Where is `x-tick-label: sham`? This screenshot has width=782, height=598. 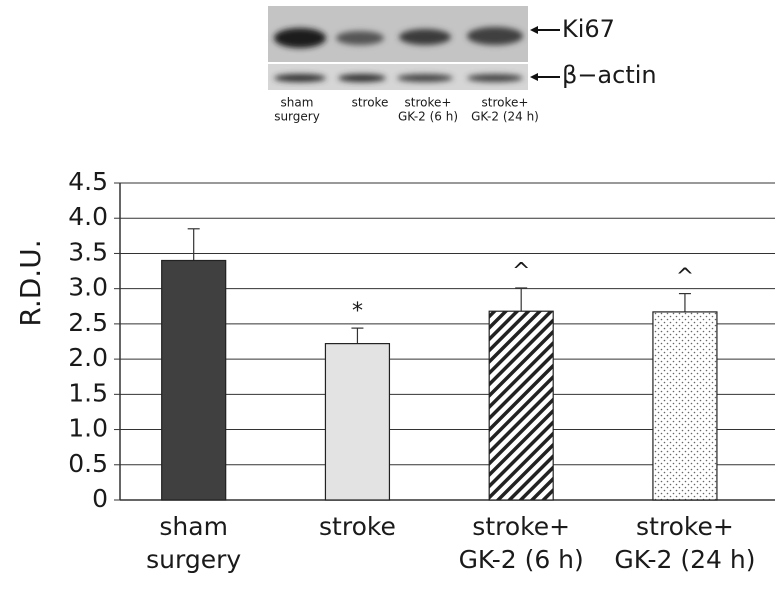 x-tick-label: sham is located at coordinates (193, 526).